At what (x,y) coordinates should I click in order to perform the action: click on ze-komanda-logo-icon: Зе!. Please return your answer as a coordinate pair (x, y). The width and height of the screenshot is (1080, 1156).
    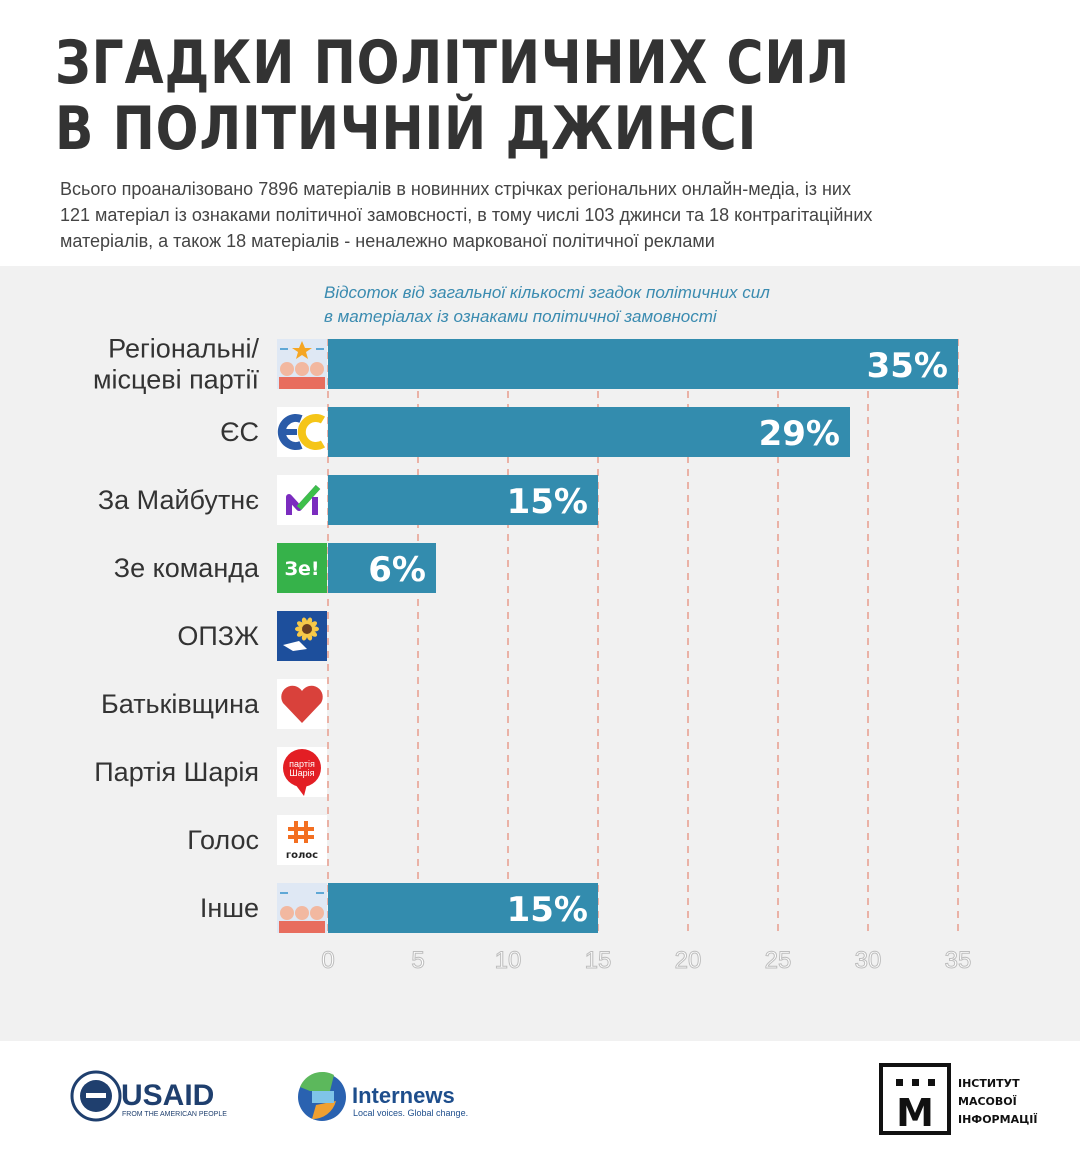
    Looking at the image, I should click on (302, 568).